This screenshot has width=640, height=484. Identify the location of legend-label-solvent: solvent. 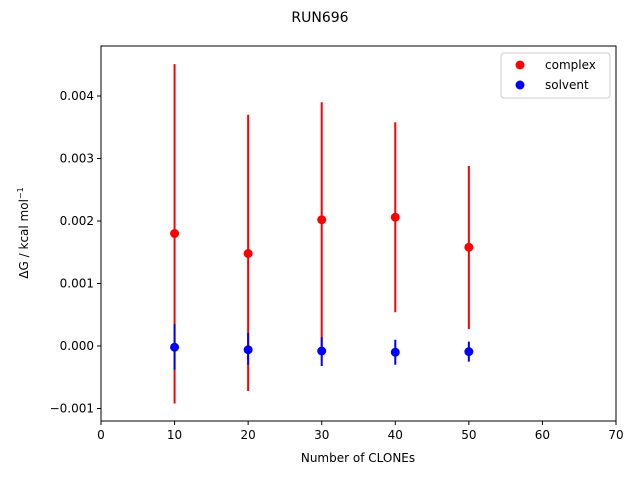
(567, 85).